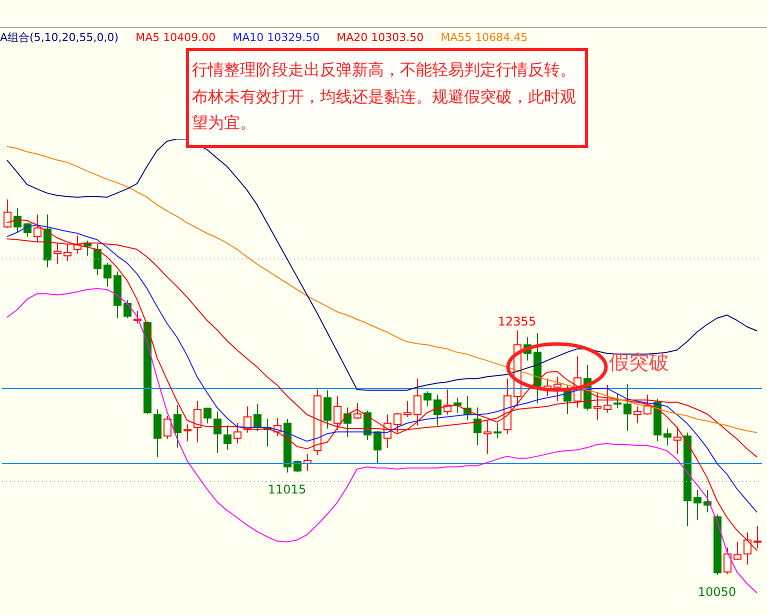 The height and width of the screenshot is (615, 767). I want to click on text: MA20 10303.50, so click(380, 37).